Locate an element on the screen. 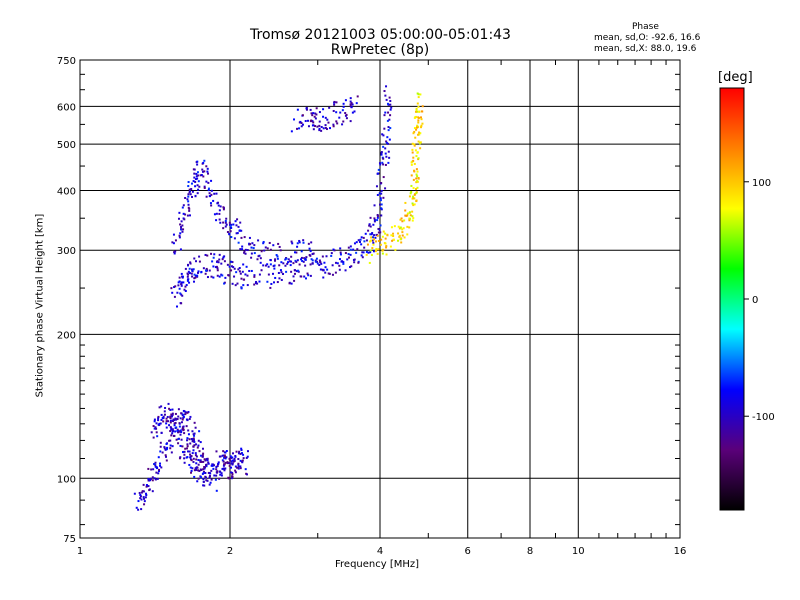 Image resolution: width=800 pixels, height=600 pixels. y-tick-label: 500 is located at coordinates (66, 145).